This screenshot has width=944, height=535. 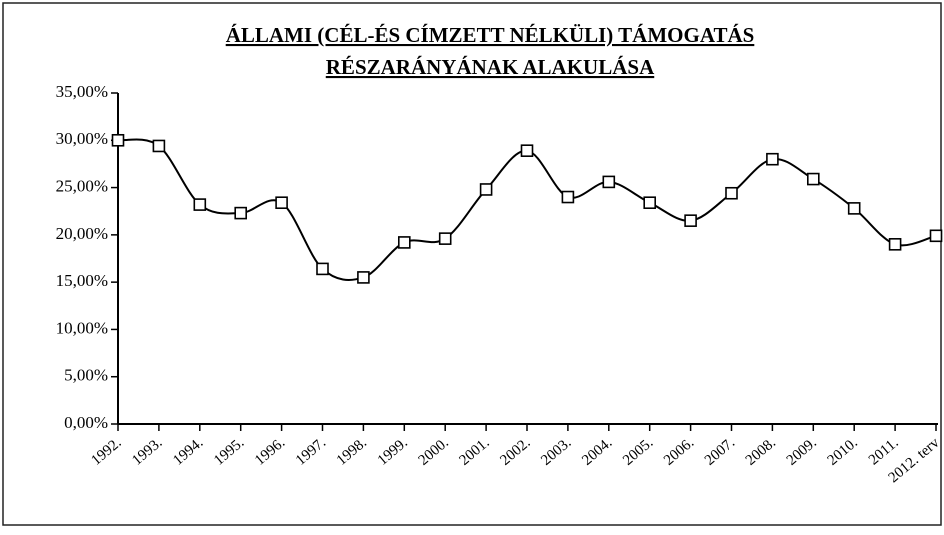 What do you see at coordinates (638, 452) in the screenshot?
I see `x-tick-label: 2005.` at bounding box center [638, 452].